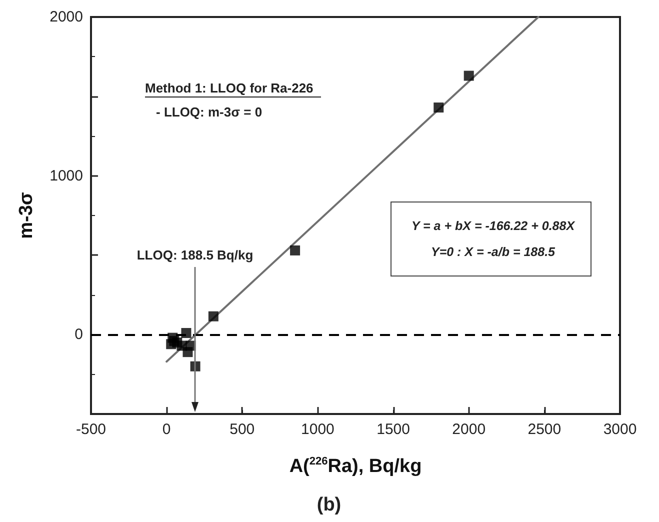 The width and height of the screenshot is (659, 522). Describe the element at coordinates (393, 429) in the screenshot. I see `x-tick-label: 1500` at that location.